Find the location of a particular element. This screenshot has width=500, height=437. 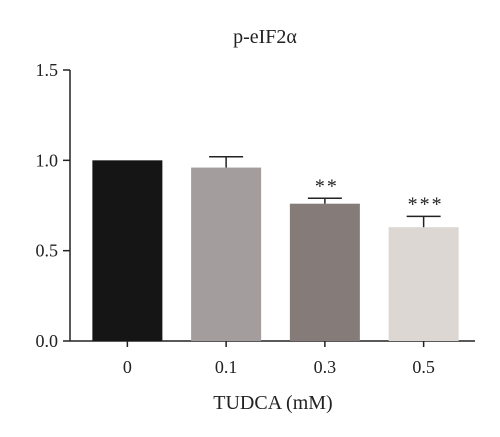

x-tick-label: 0.1 is located at coordinates (226, 367).